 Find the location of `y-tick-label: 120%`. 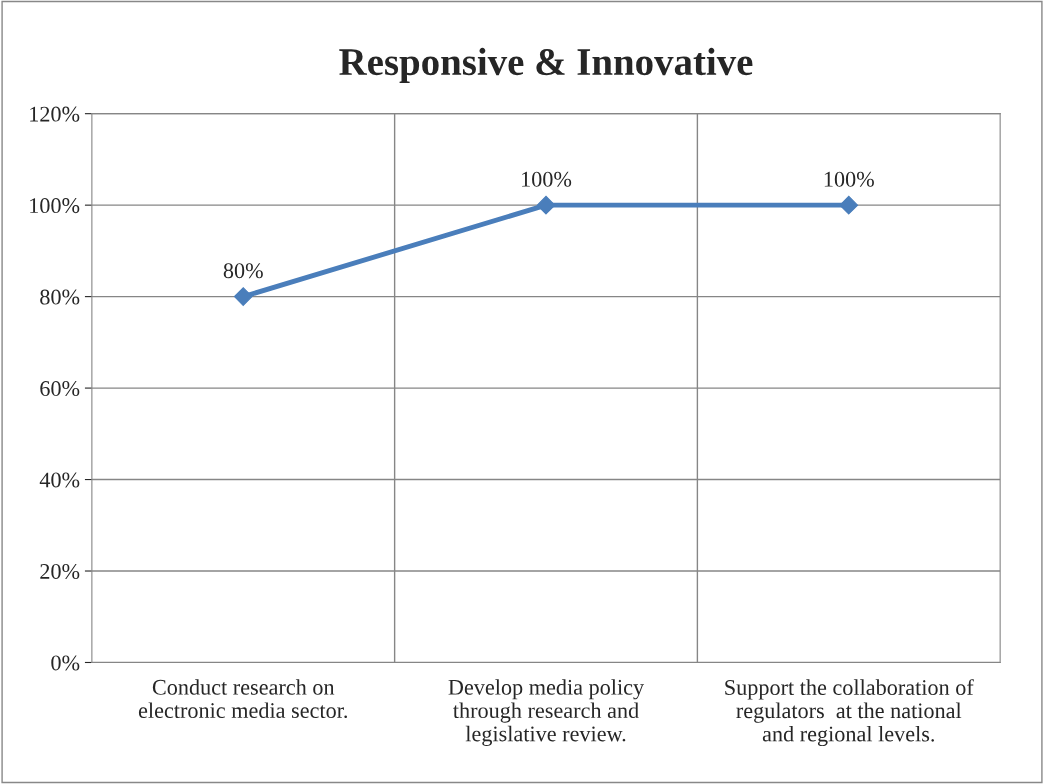

y-tick-label: 120% is located at coordinates (55, 114).